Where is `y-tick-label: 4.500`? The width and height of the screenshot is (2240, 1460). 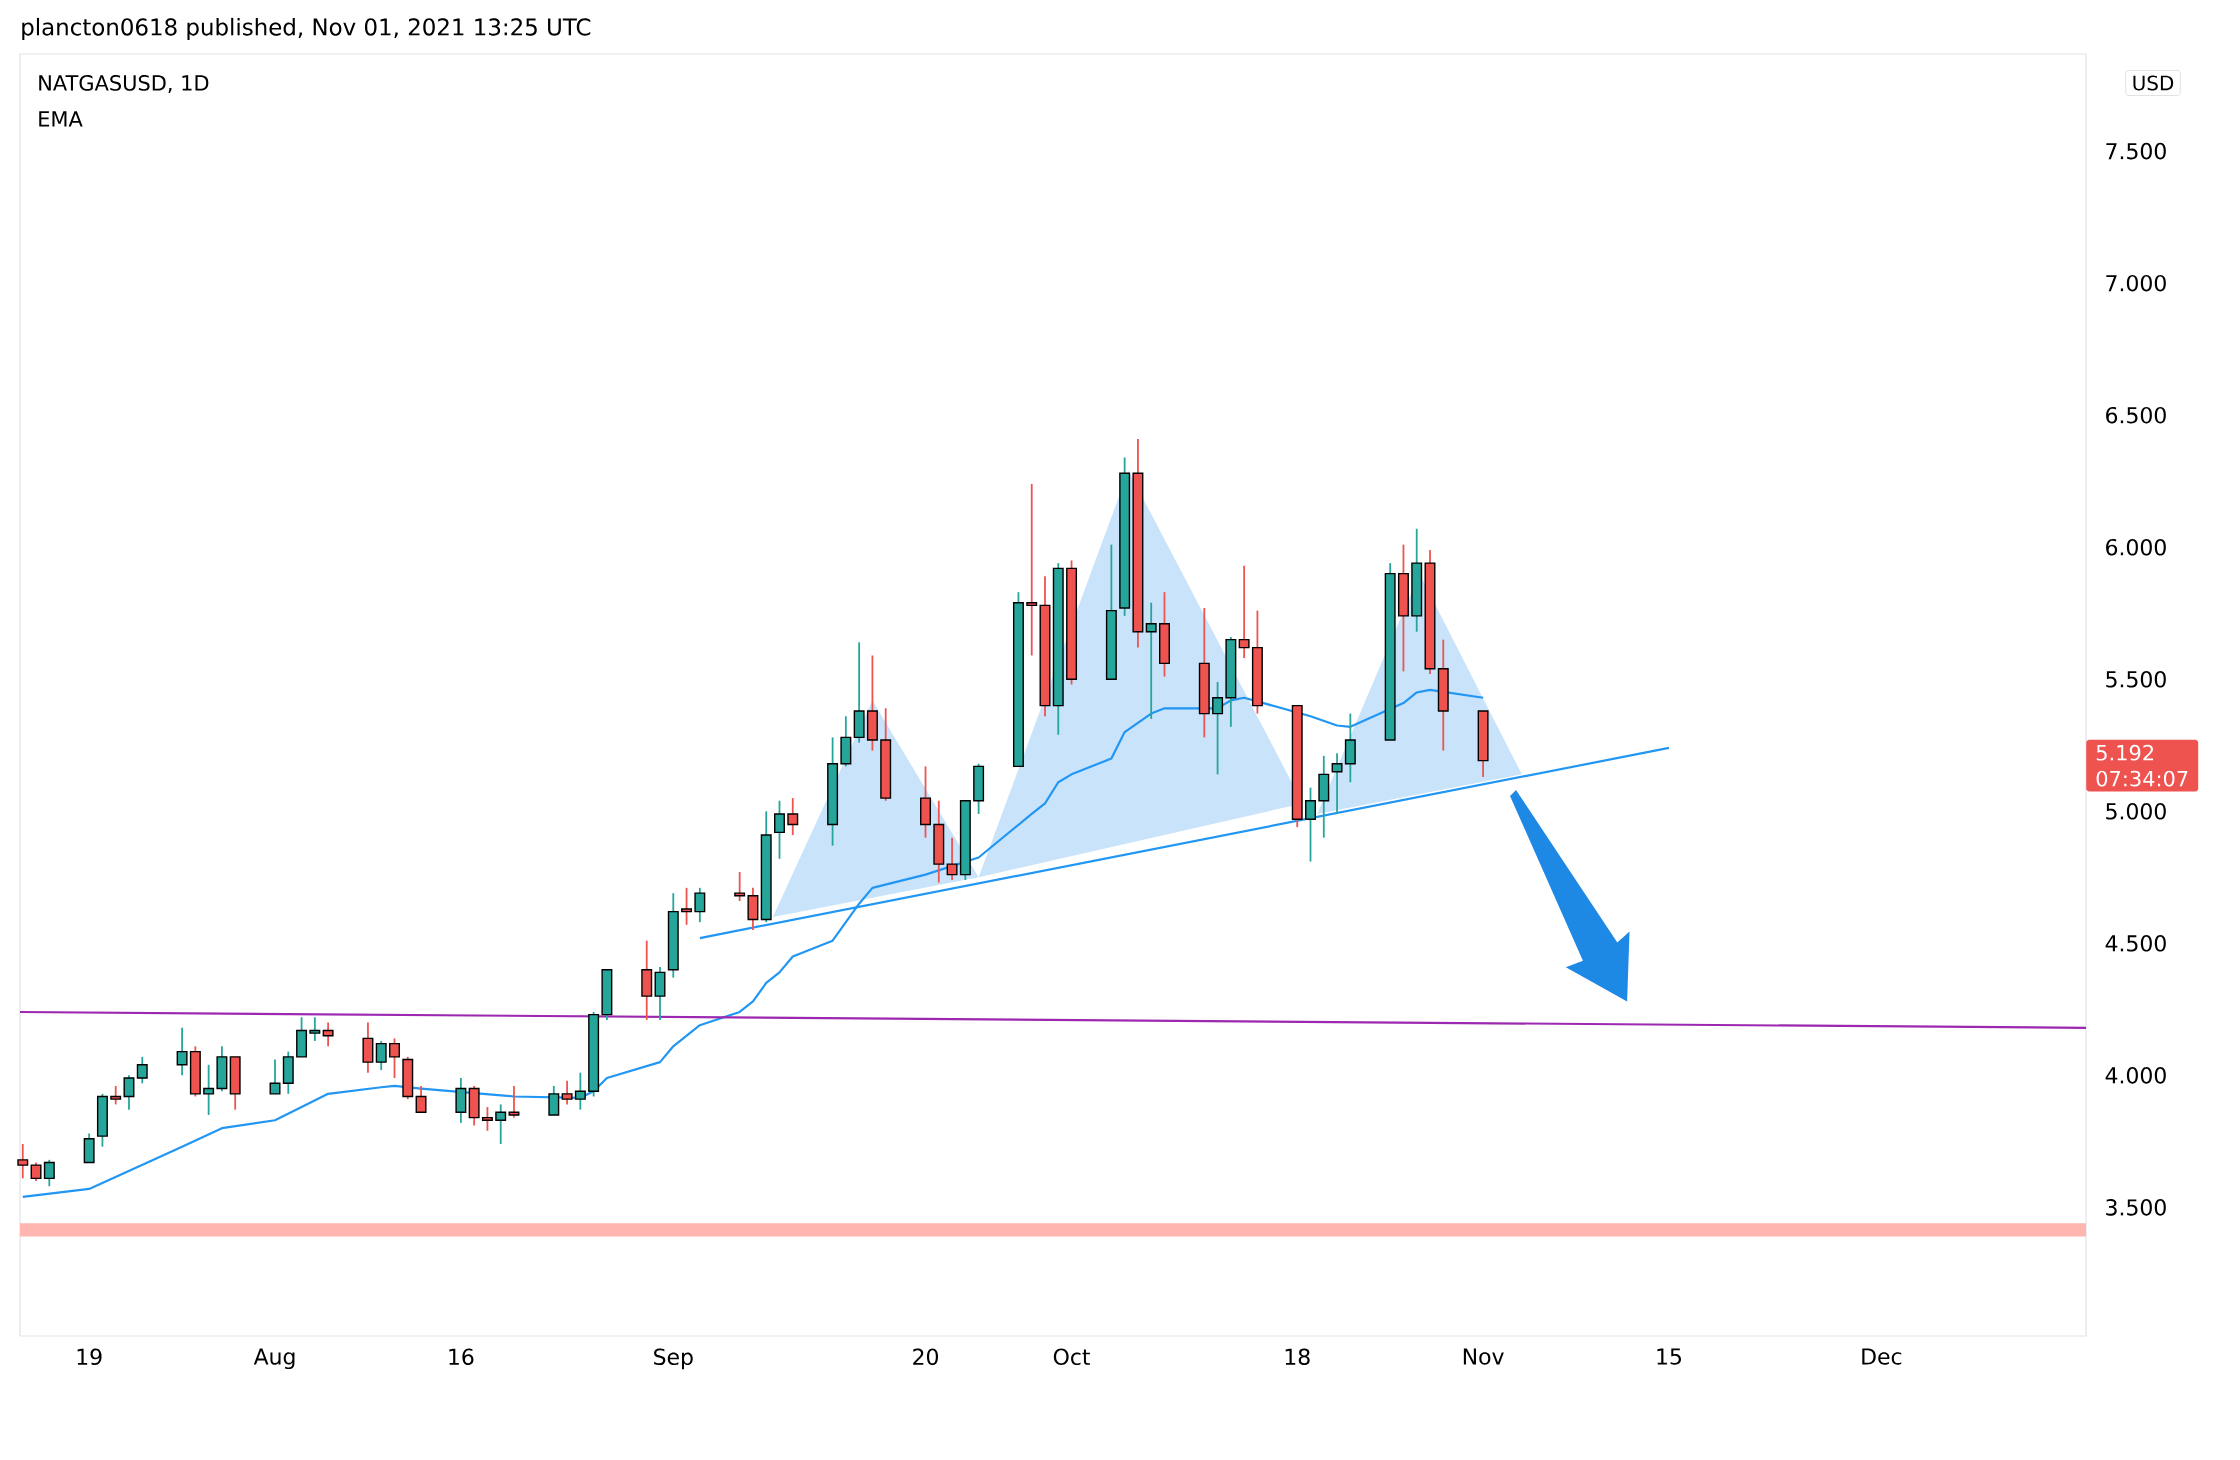
y-tick-label: 4.500 is located at coordinates (2135, 943).